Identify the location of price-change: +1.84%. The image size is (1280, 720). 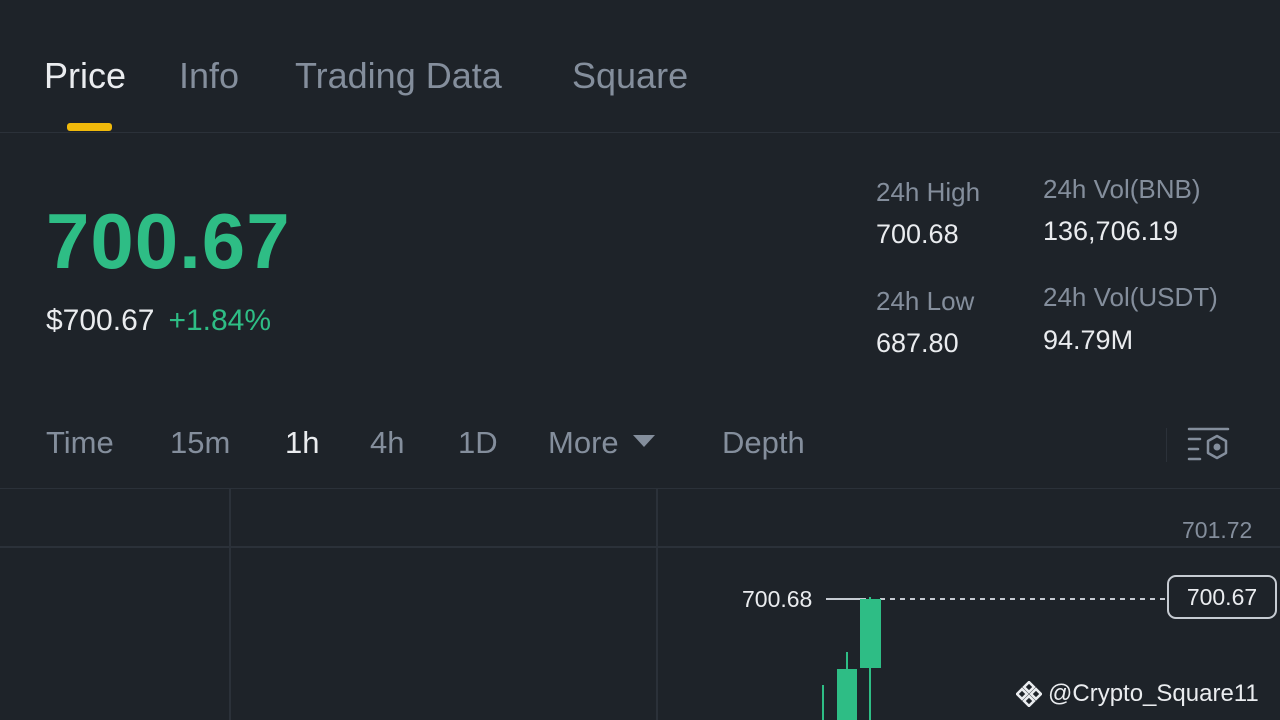
(220, 320).